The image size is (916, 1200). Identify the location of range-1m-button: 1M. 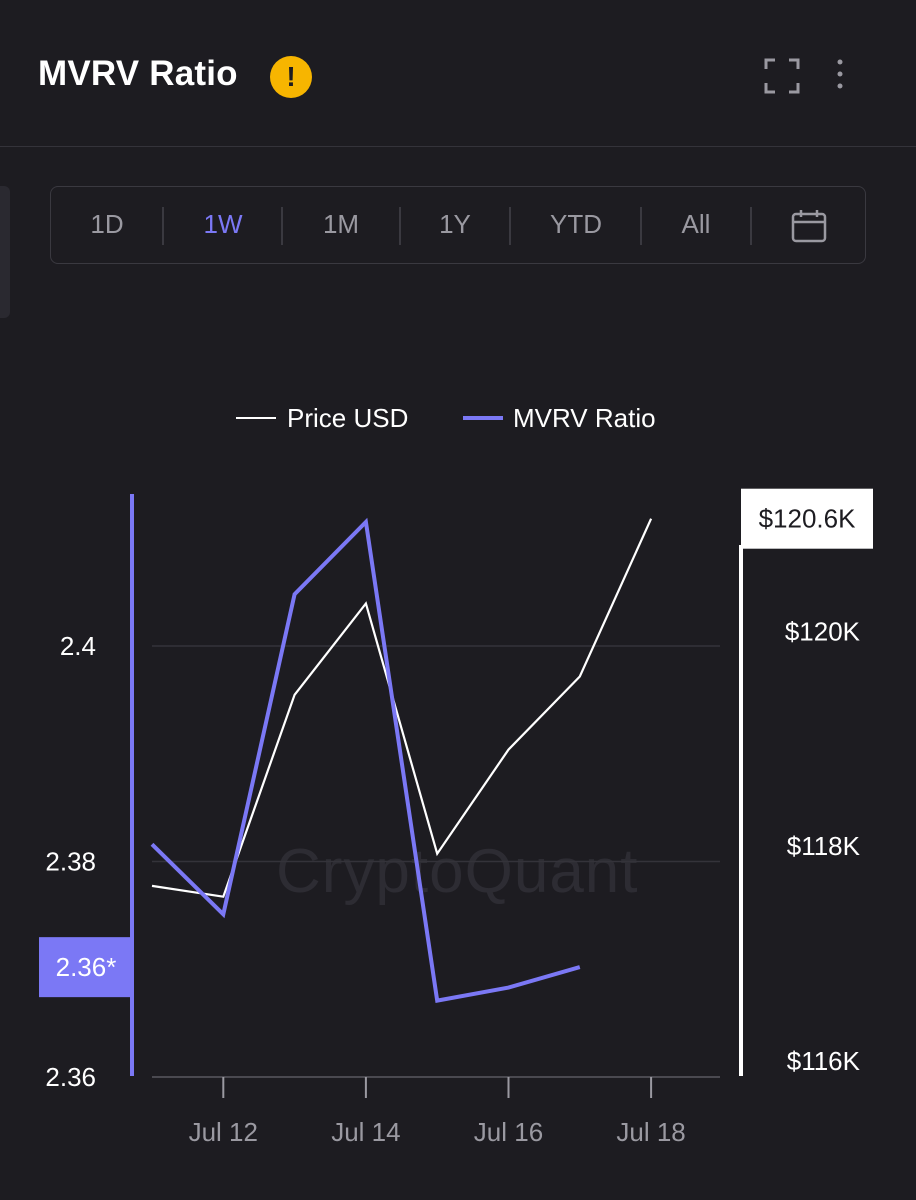
(341, 224).